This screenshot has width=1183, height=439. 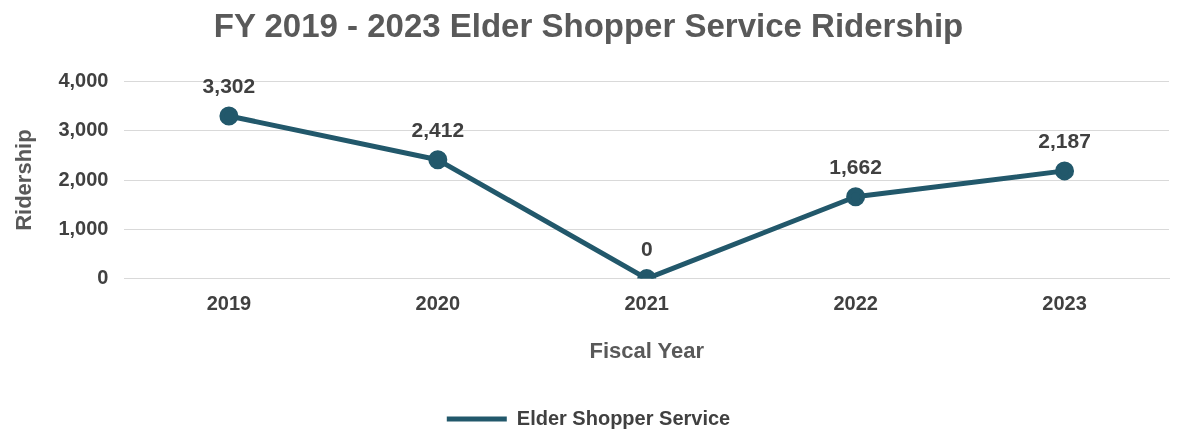 What do you see at coordinates (1064, 303) in the screenshot?
I see `x-tick-label: 2023` at bounding box center [1064, 303].